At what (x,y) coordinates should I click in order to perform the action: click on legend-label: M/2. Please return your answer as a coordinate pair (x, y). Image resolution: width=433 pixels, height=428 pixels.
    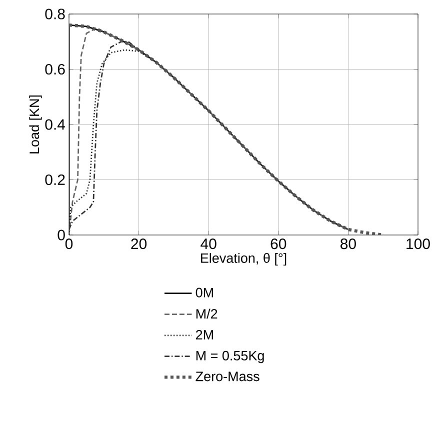
    Looking at the image, I should click on (207, 313).